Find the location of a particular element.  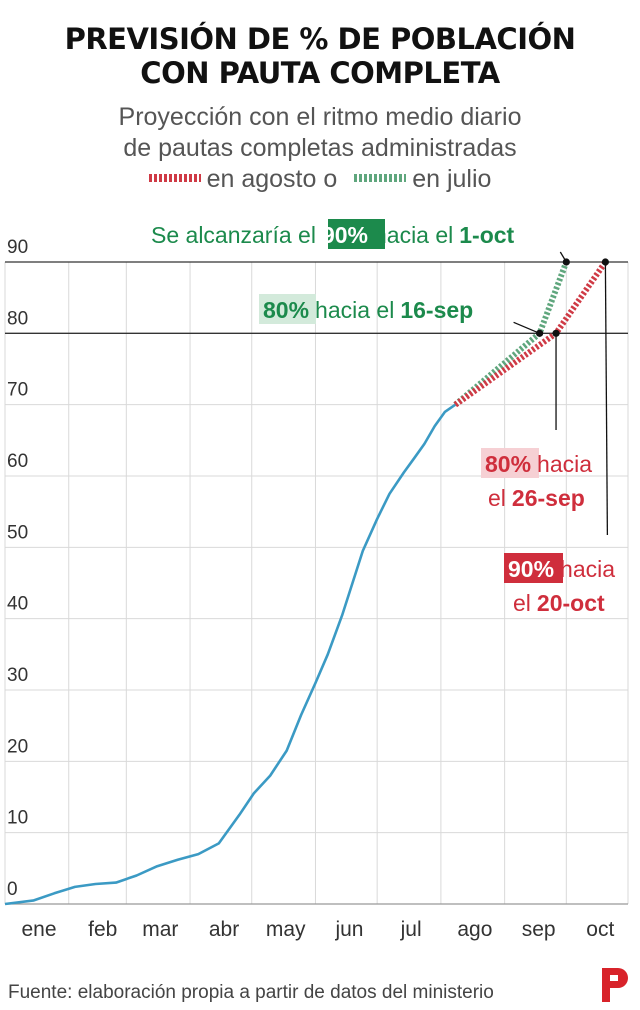

x-axis: ene feb mar abr may jun jul ago sep oct is located at coordinates (316, 922).